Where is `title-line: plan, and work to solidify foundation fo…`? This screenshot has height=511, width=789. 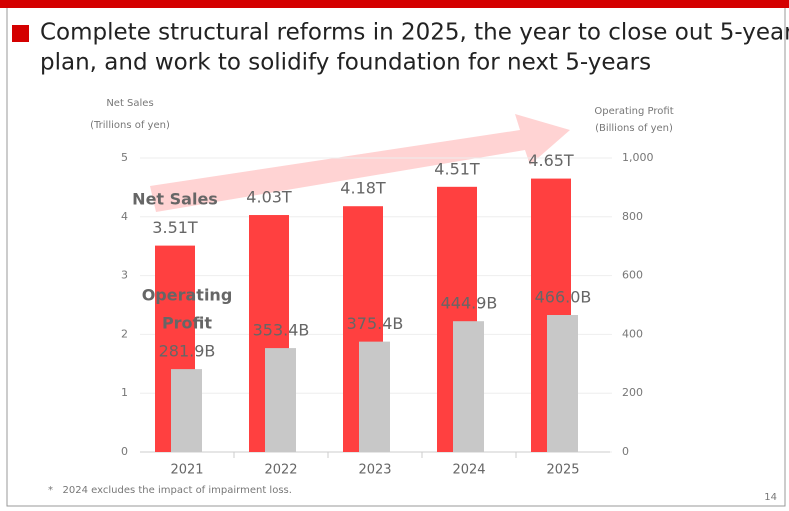 title-line: plan, and work to solidify foundation fo… is located at coordinates (345, 63).